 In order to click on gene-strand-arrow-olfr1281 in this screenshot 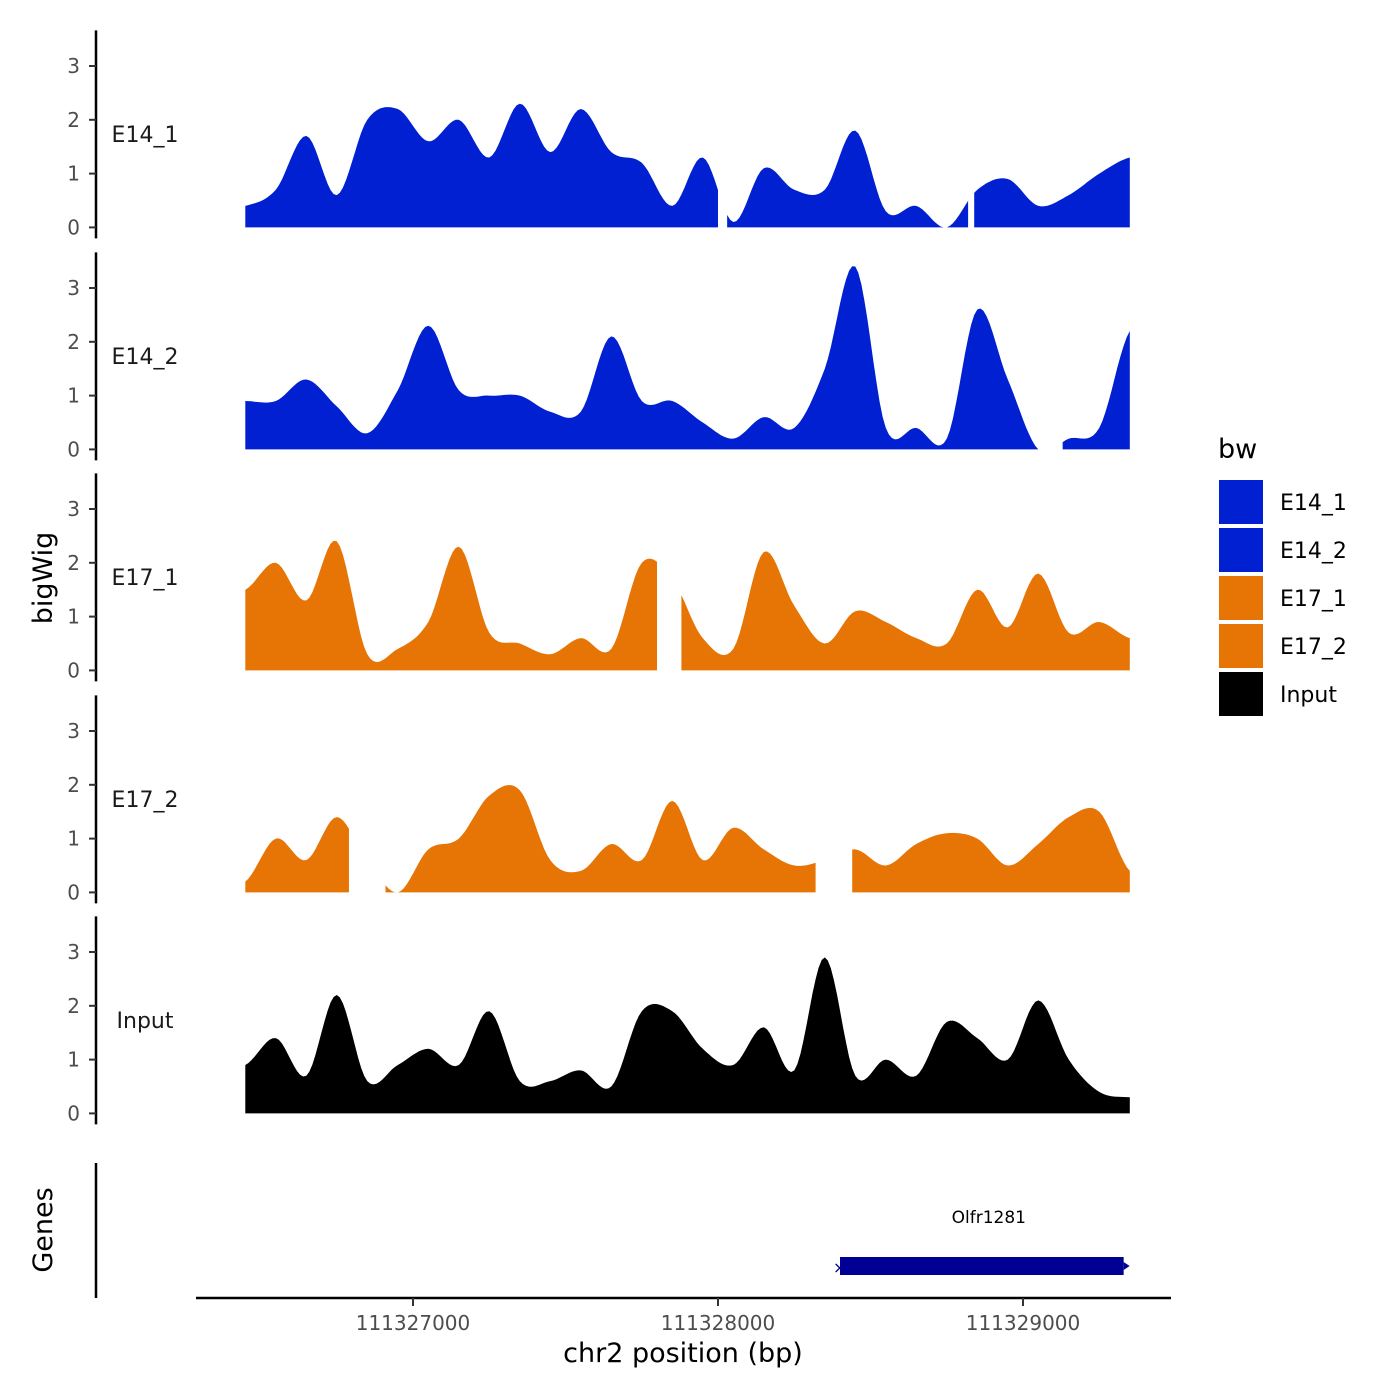, I will do `click(1126, 1266)`.